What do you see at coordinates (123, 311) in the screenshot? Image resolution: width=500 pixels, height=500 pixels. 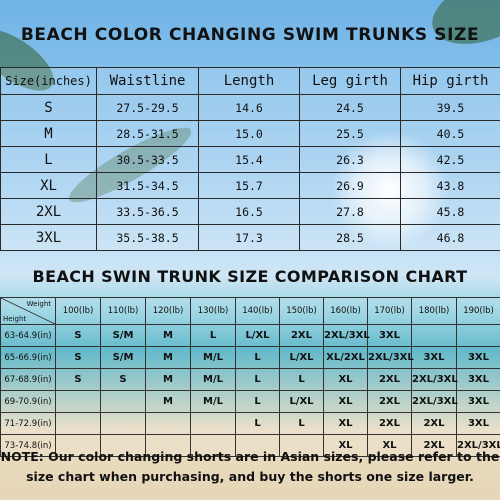 I see `weight-header: 110(lb)` at bounding box center [123, 311].